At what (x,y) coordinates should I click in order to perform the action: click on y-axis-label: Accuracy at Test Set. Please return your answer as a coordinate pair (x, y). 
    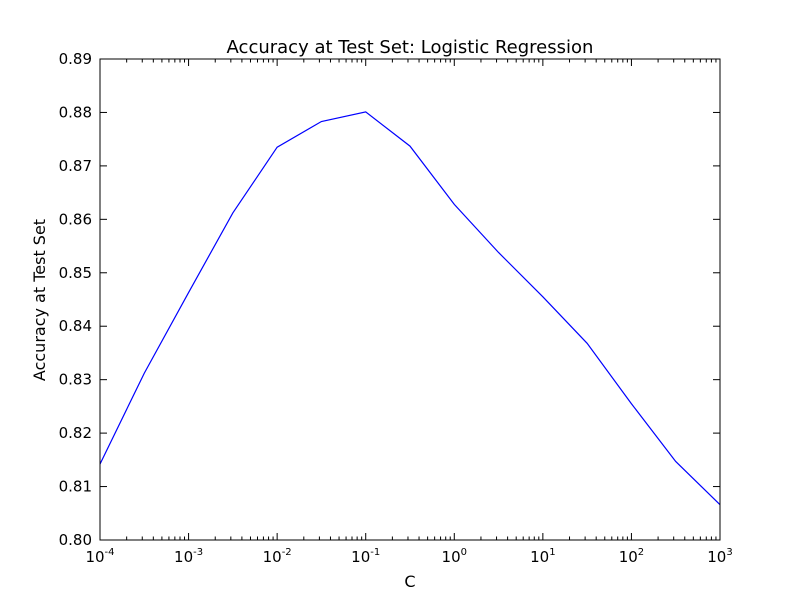
    Looking at the image, I should click on (39, 300).